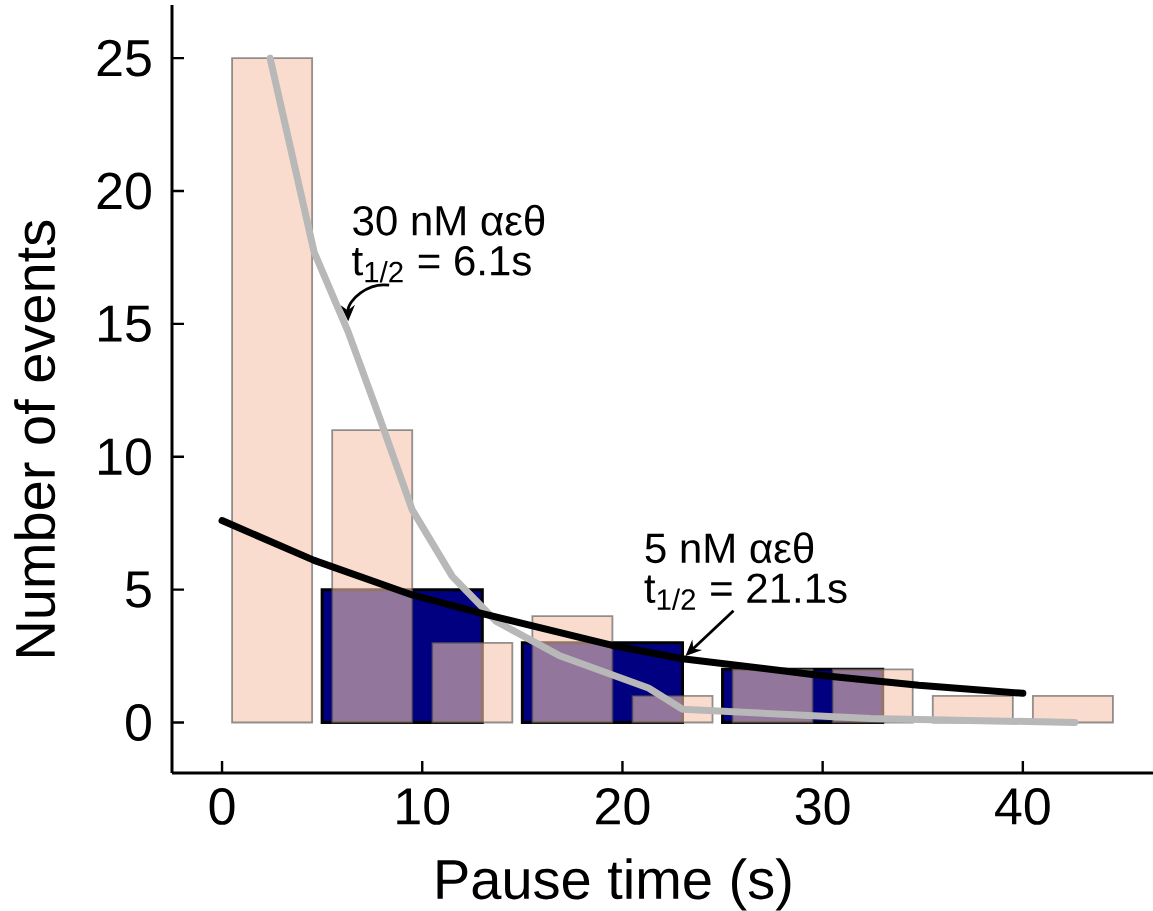 The width and height of the screenshot is (1153, 911). Describe the element at coordinates (125, 457) in the screenshot. I see `y-tick-label: 10` at that location.